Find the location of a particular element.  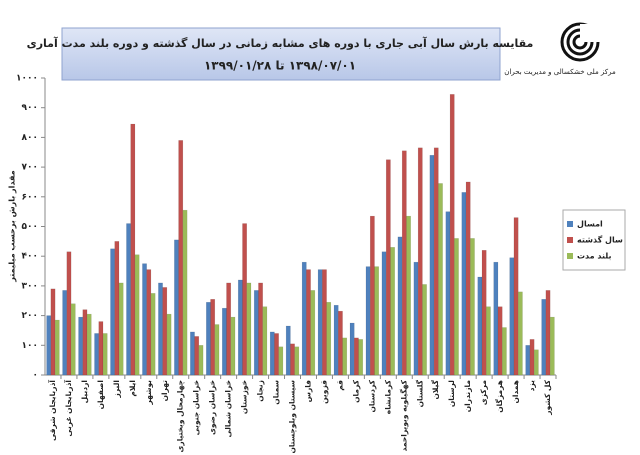

legend-label: امسال is located at coordinates (590, 224).